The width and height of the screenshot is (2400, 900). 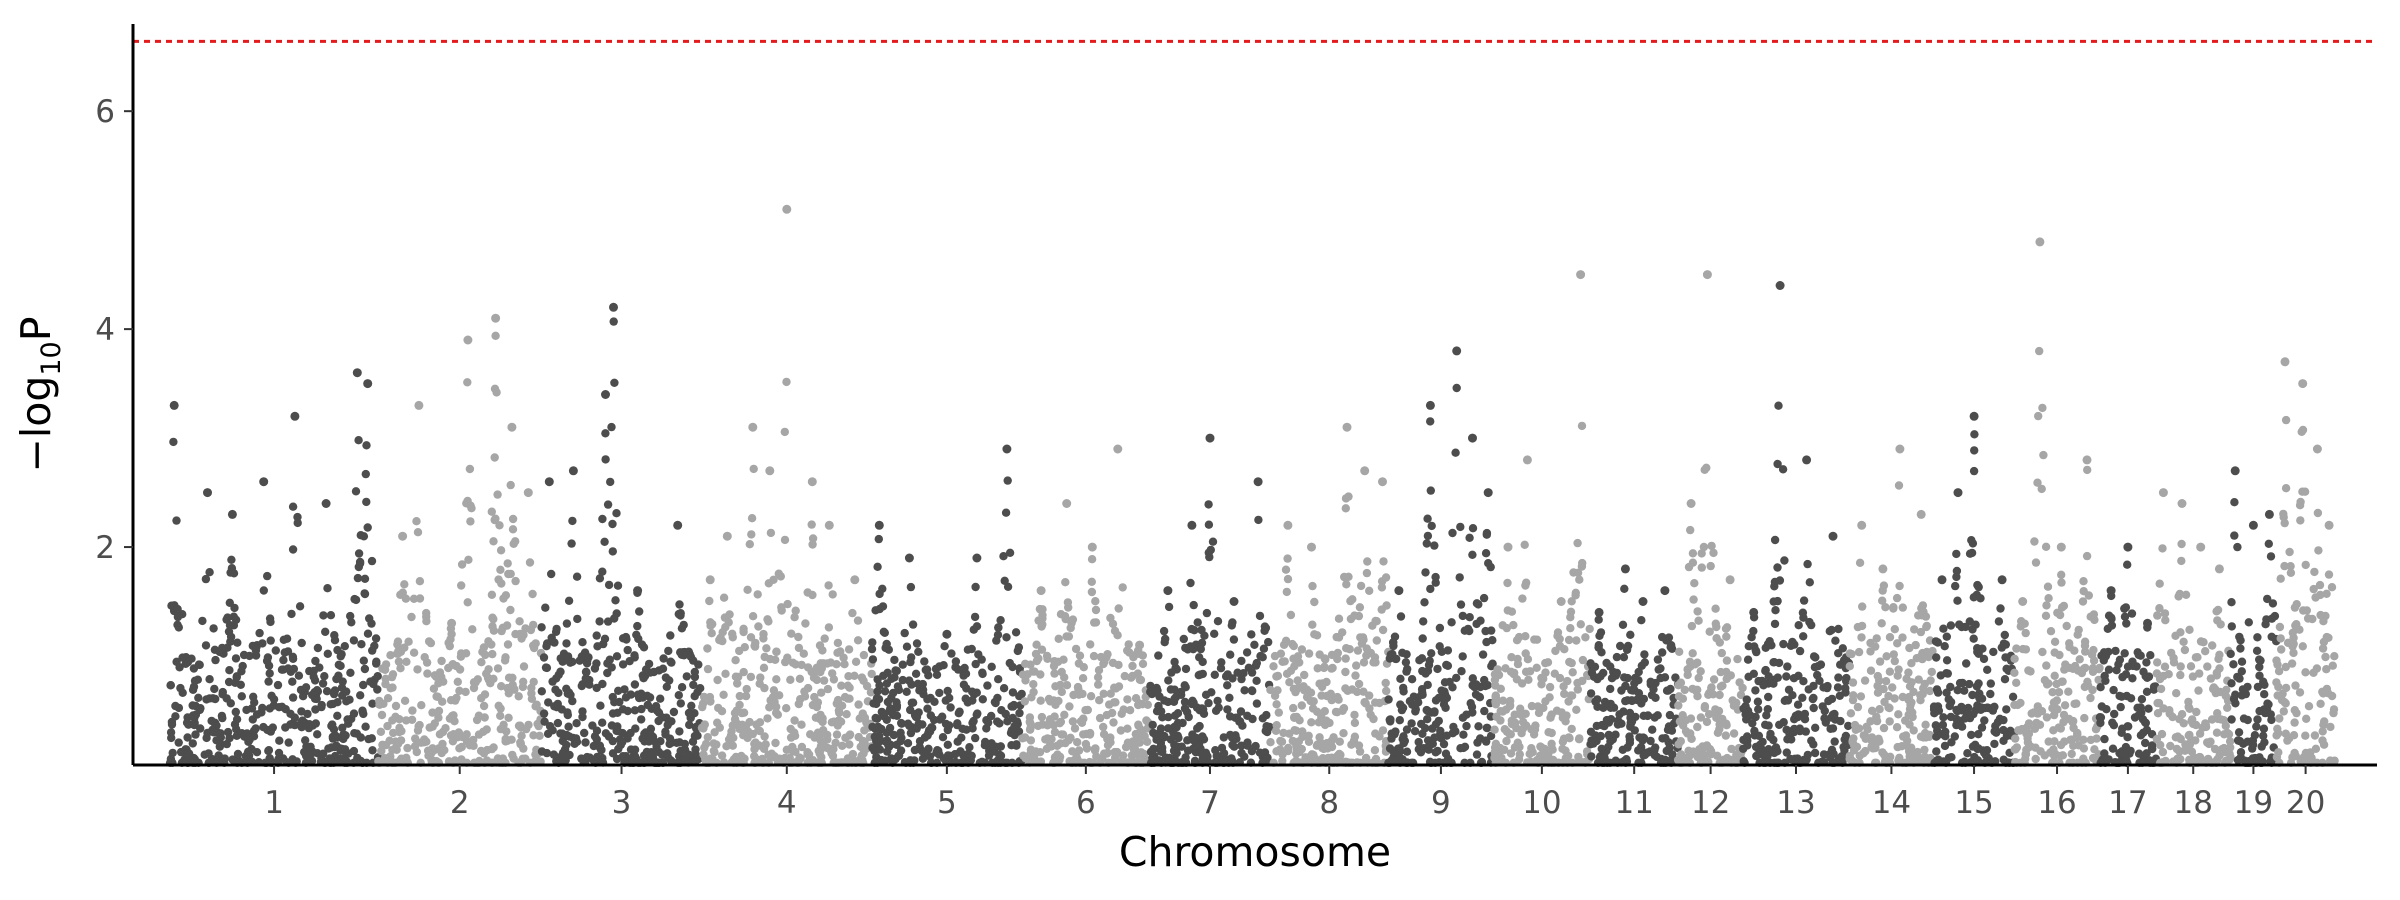 What do you see at coordinates (1441, 803) in the screenshot?
I see `x-tick-label-9: 9` at bounding box center [1441, 803].